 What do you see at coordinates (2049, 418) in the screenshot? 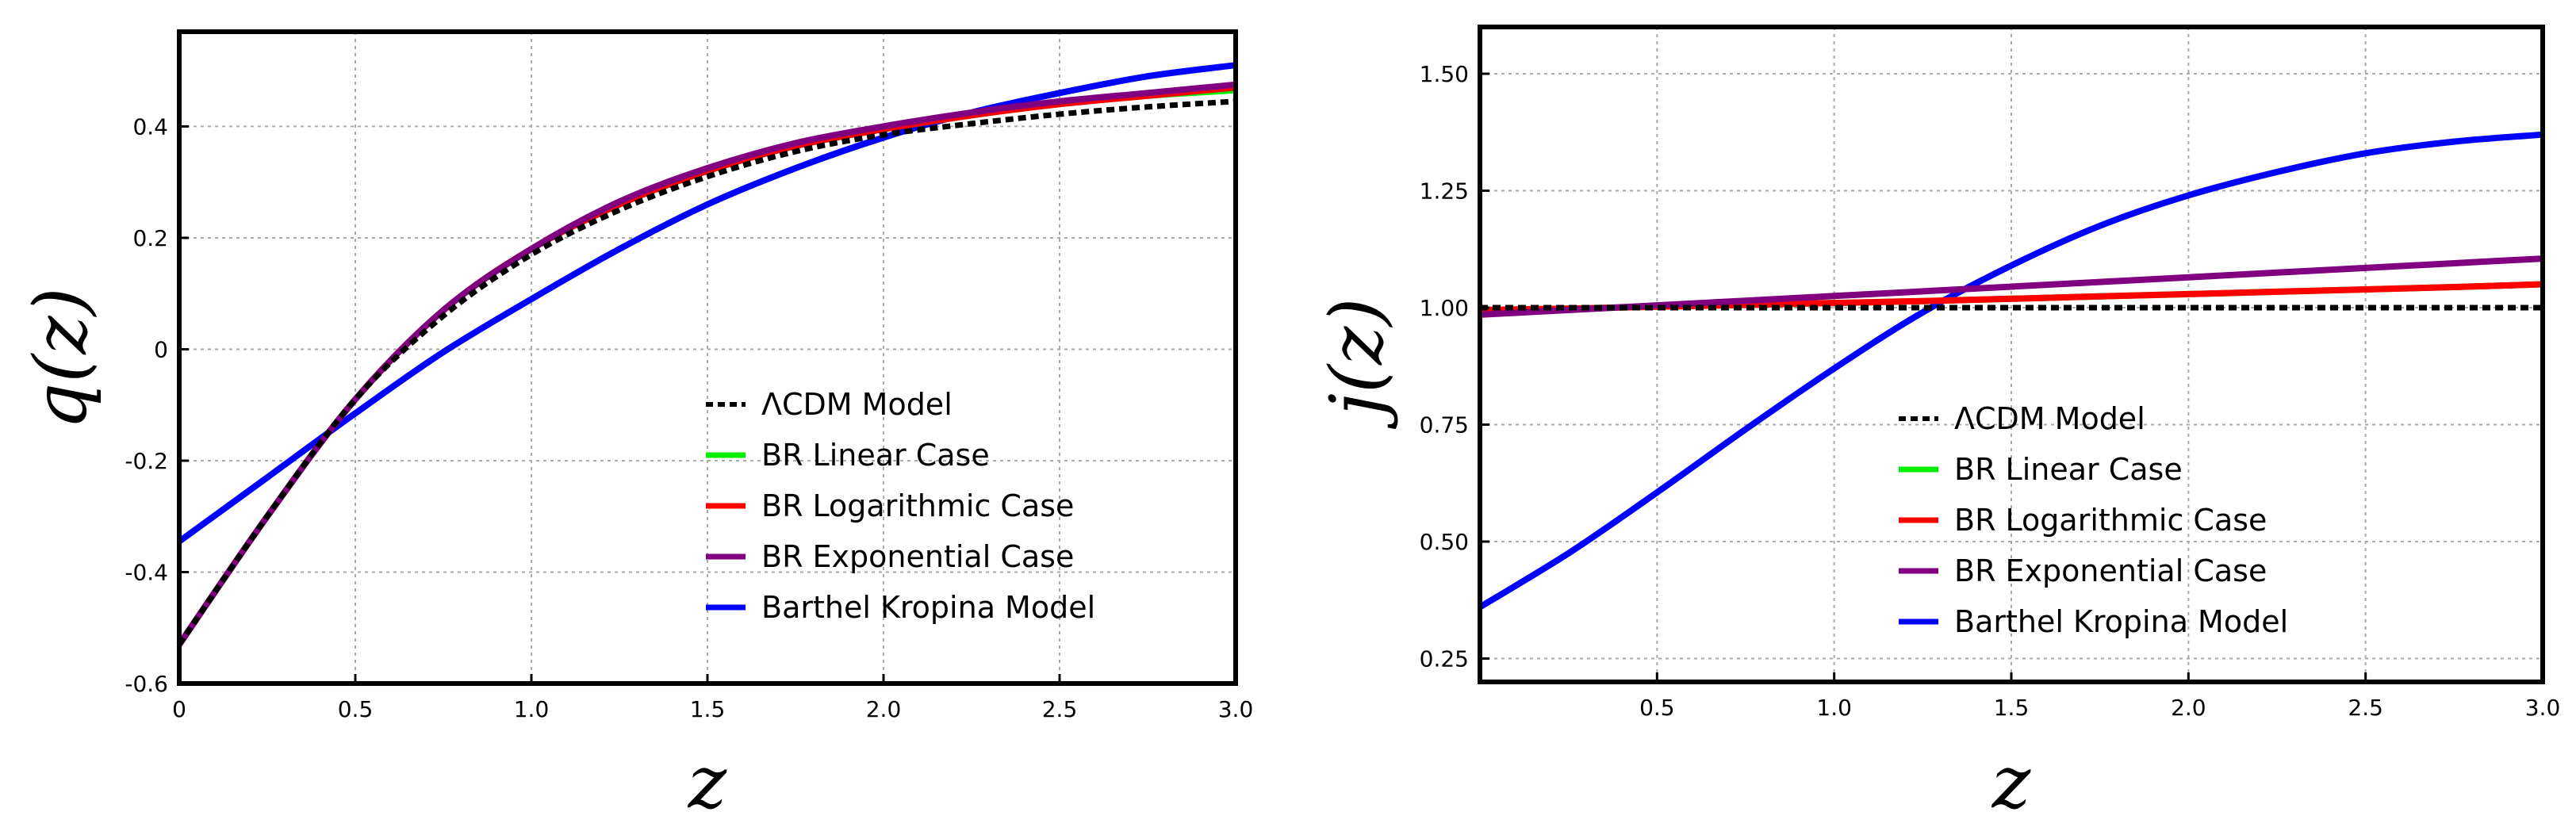
I see `j-legend-label-0: ΛCDM Model` at bounding box center [2049, 418].